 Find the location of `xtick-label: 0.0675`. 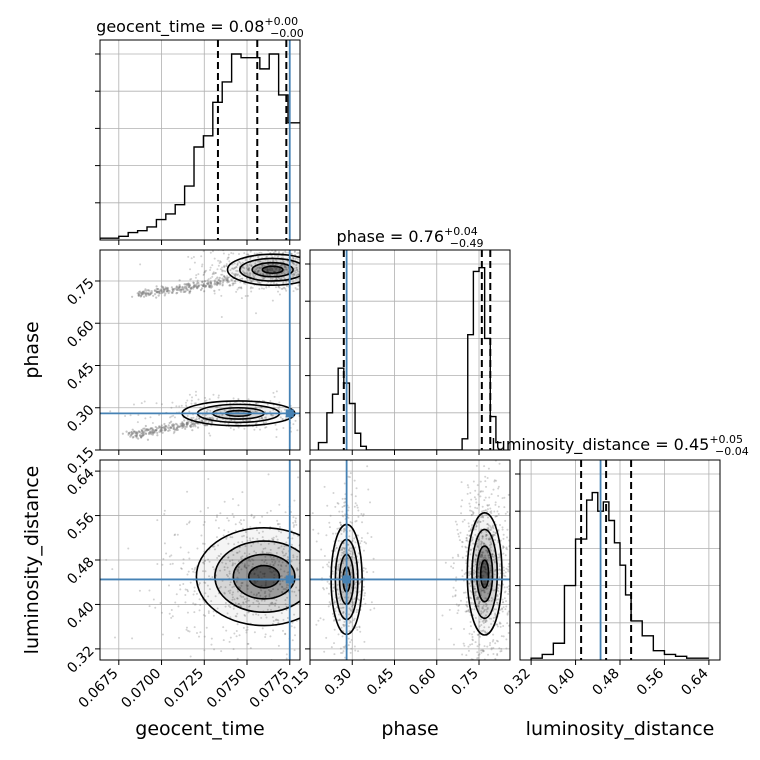

xtick-label: 0.0675 is located at coordinates (99, 689).